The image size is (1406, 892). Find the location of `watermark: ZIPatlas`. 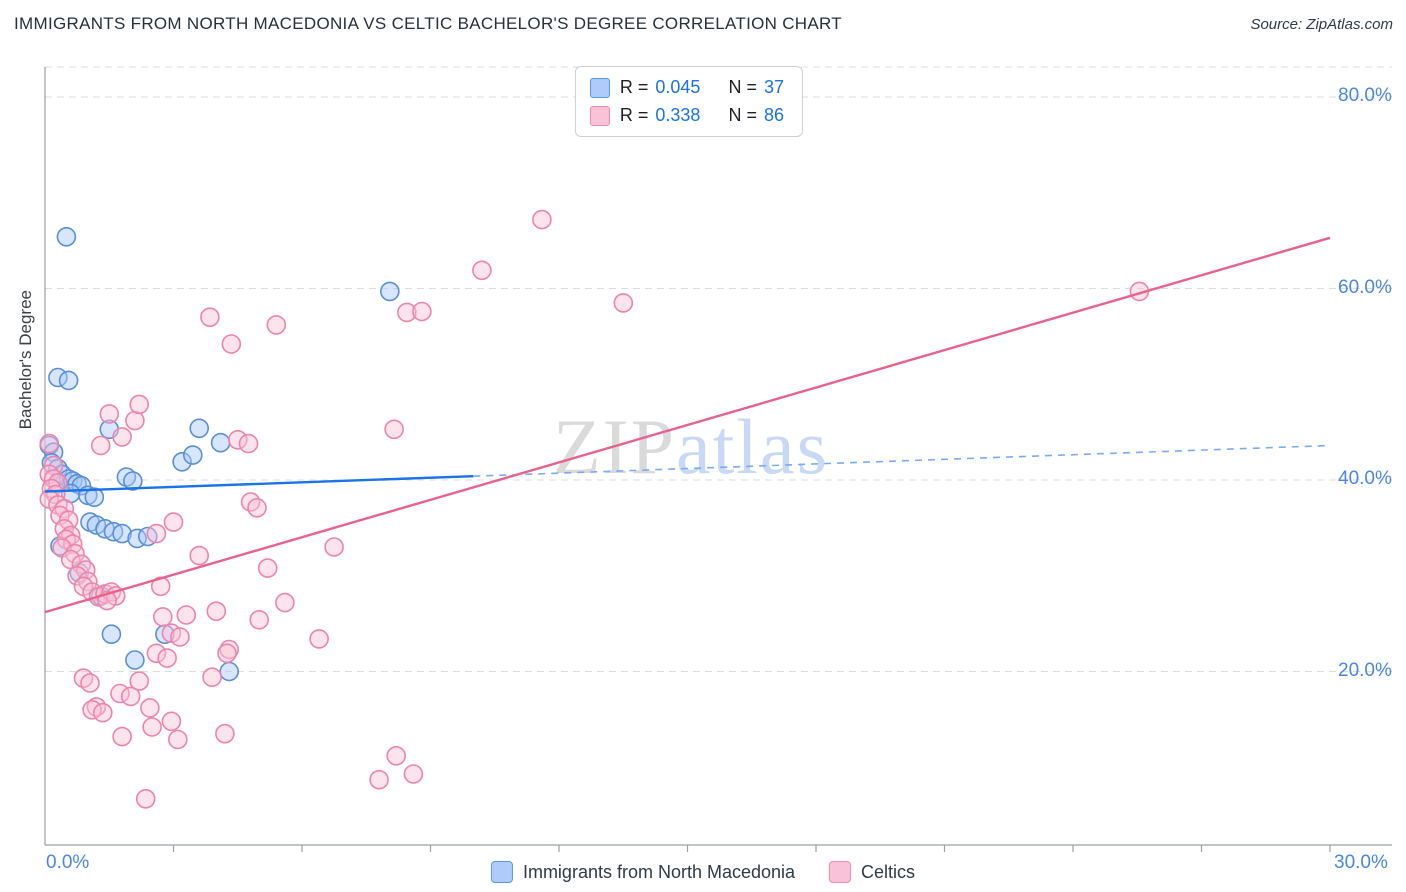

watermark: ZIPatlas is located at coordinates (691, 447).